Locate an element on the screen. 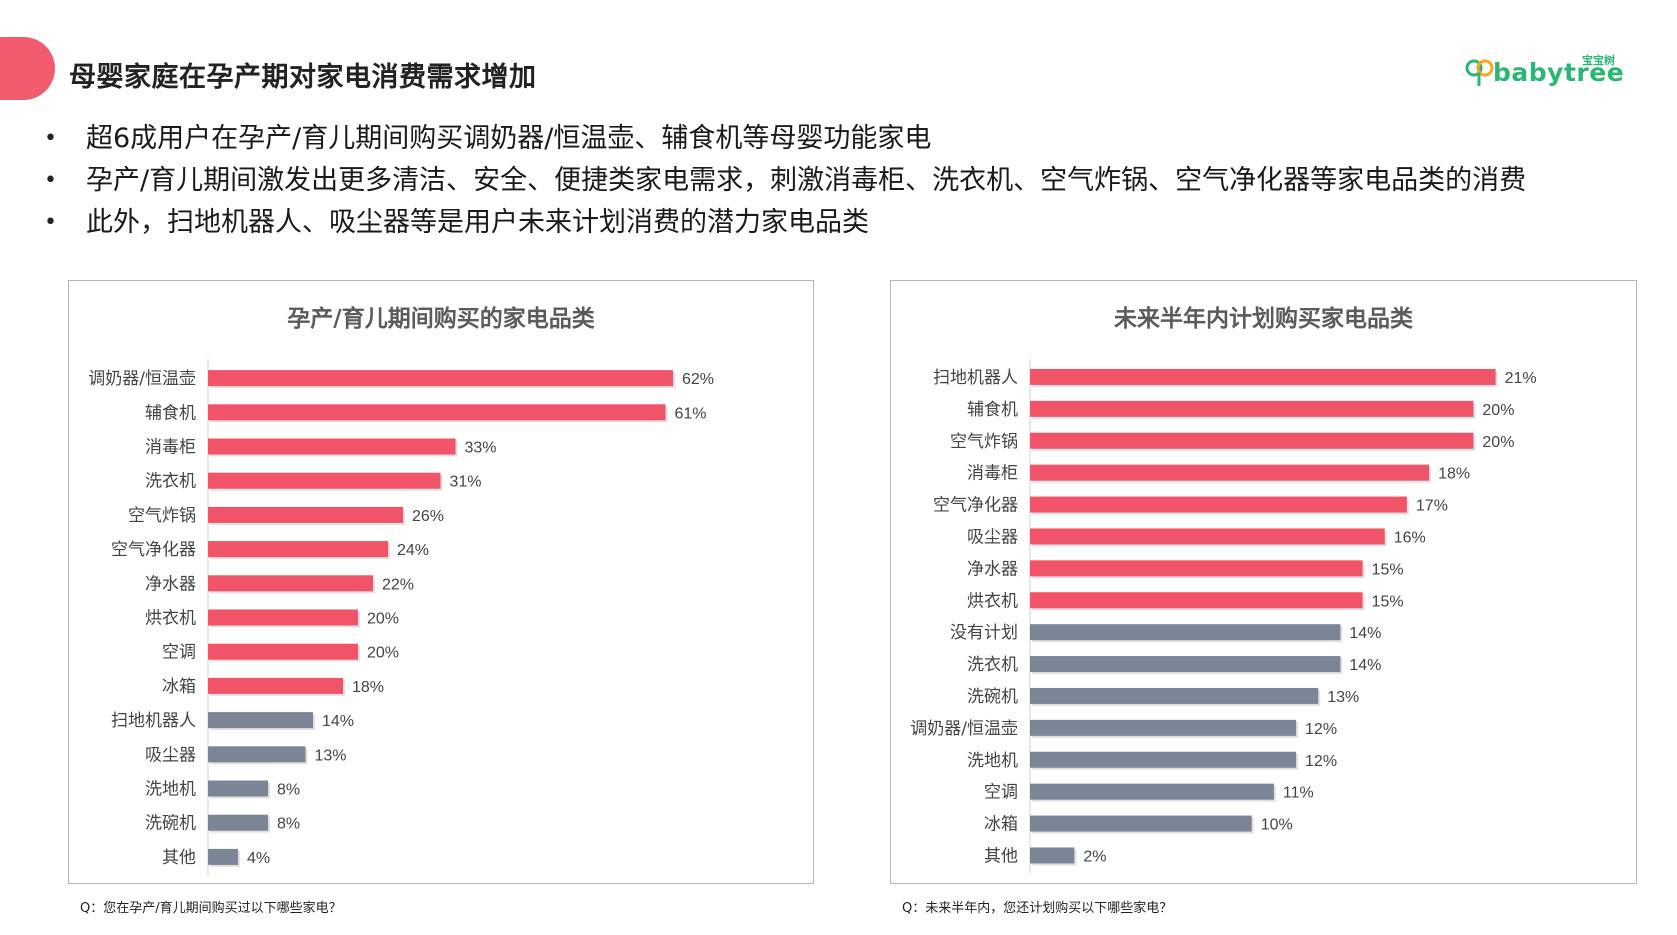  category-label: 烘衣机 is located at coordinates (170, 619).